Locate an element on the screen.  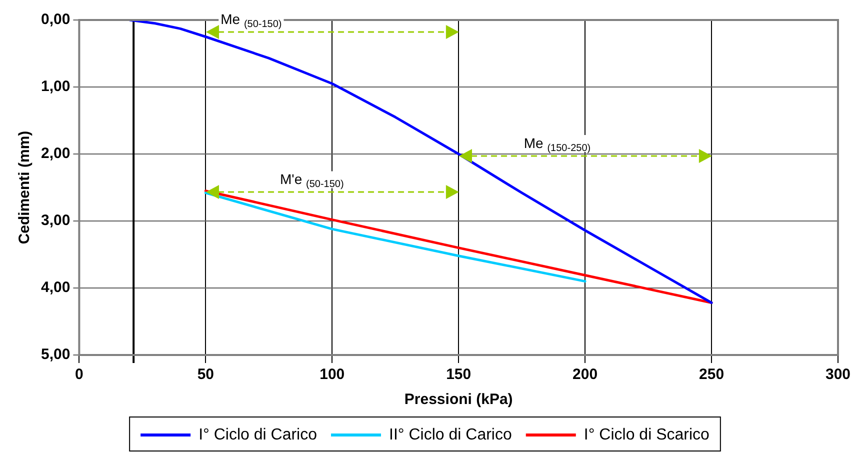
x-tick-label: 250 is located at coordinates (711, 375).